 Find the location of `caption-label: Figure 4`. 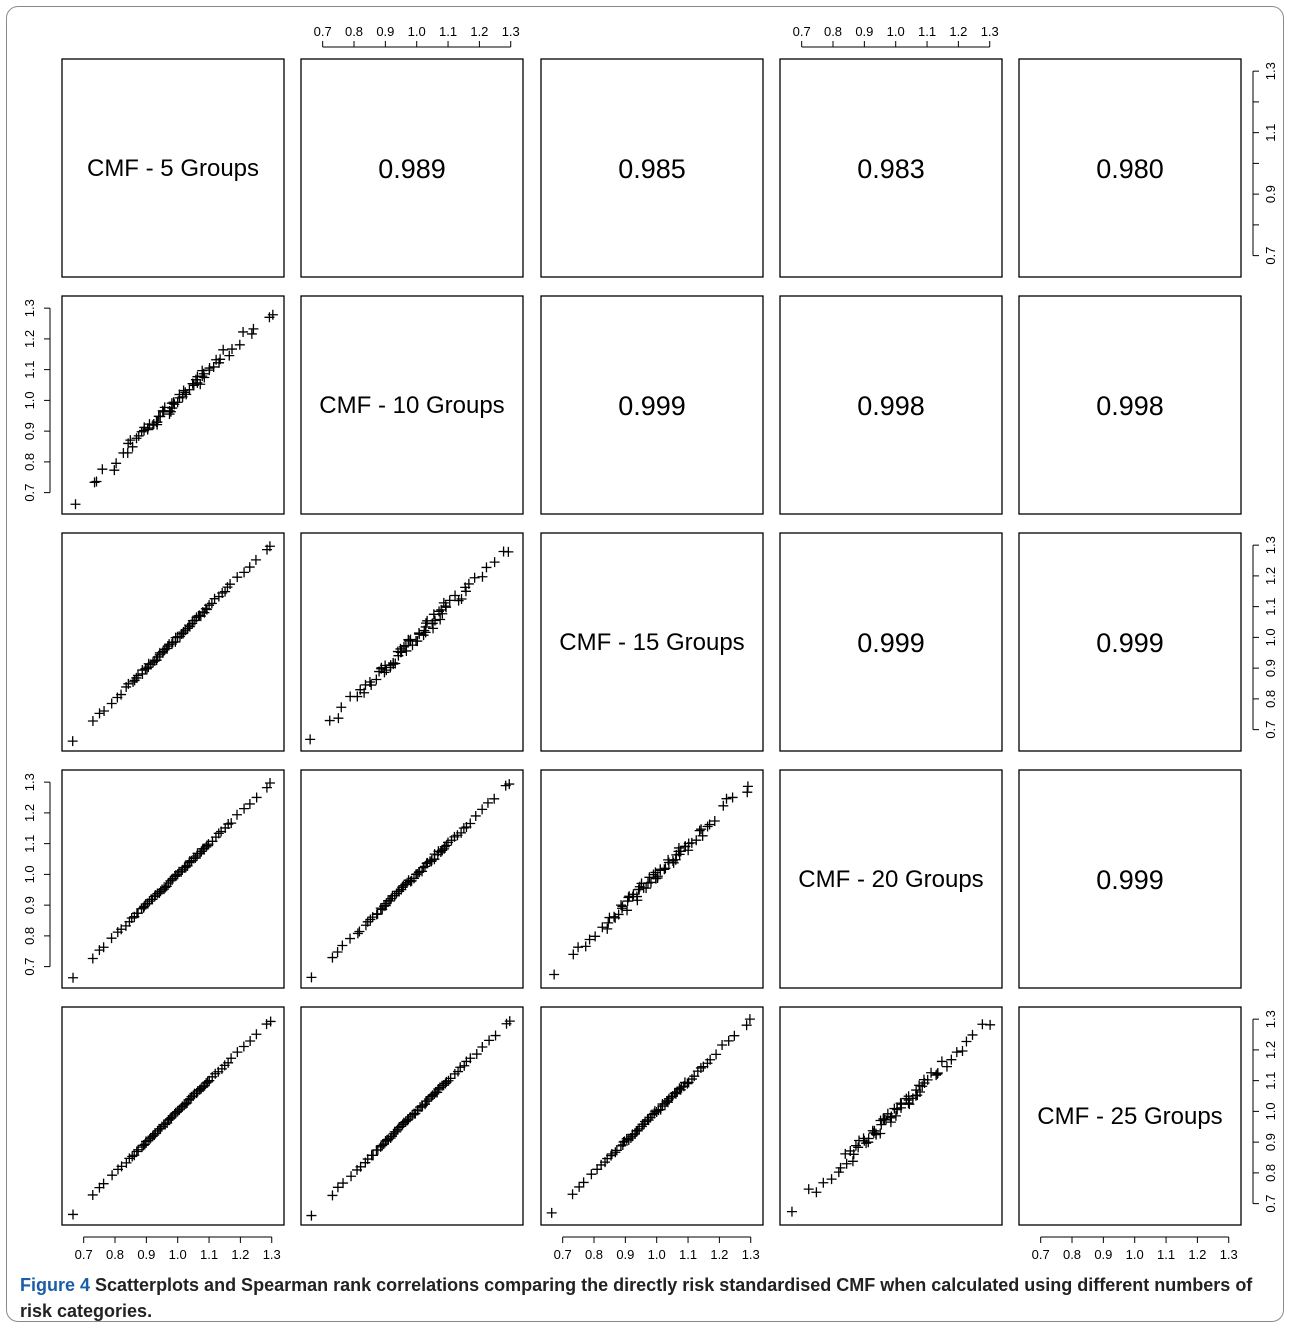

caption-label: Figure 4 is located at coordinates (55, 1285).